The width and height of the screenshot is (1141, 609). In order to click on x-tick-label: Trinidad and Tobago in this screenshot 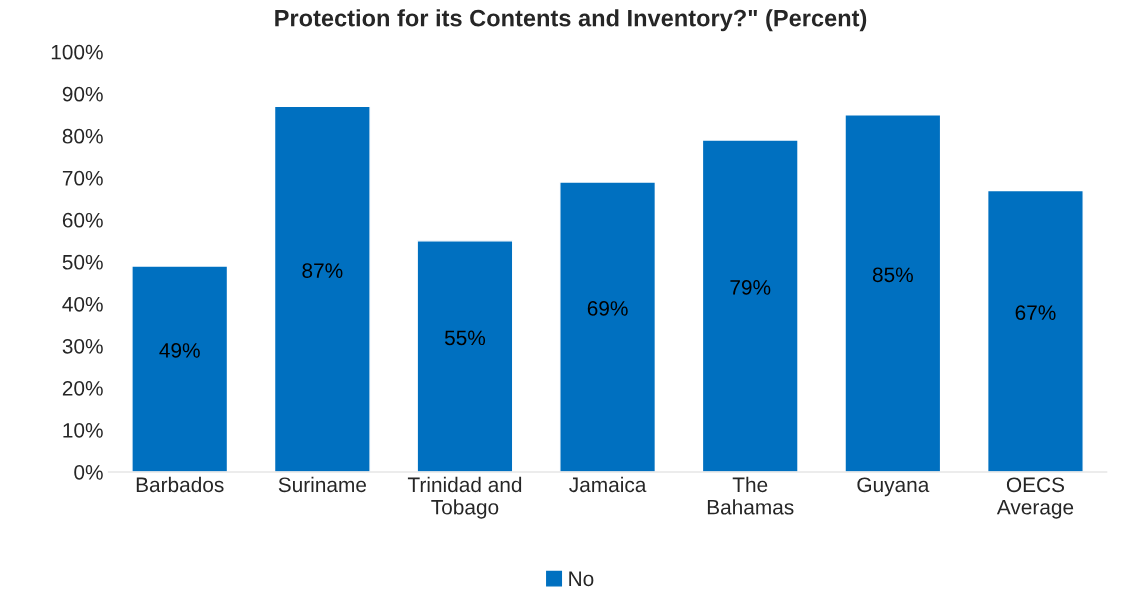, I will do `click(464, 497)`.